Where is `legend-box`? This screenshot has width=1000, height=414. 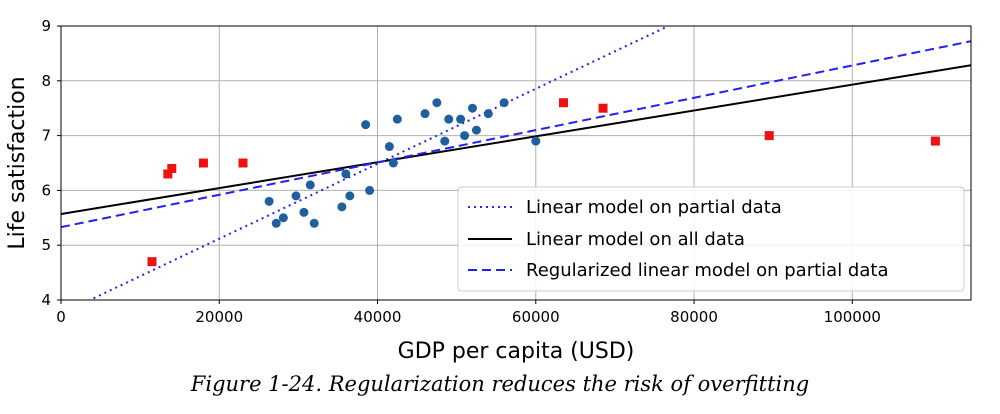 legend-box is located at coordinates (711, 239).